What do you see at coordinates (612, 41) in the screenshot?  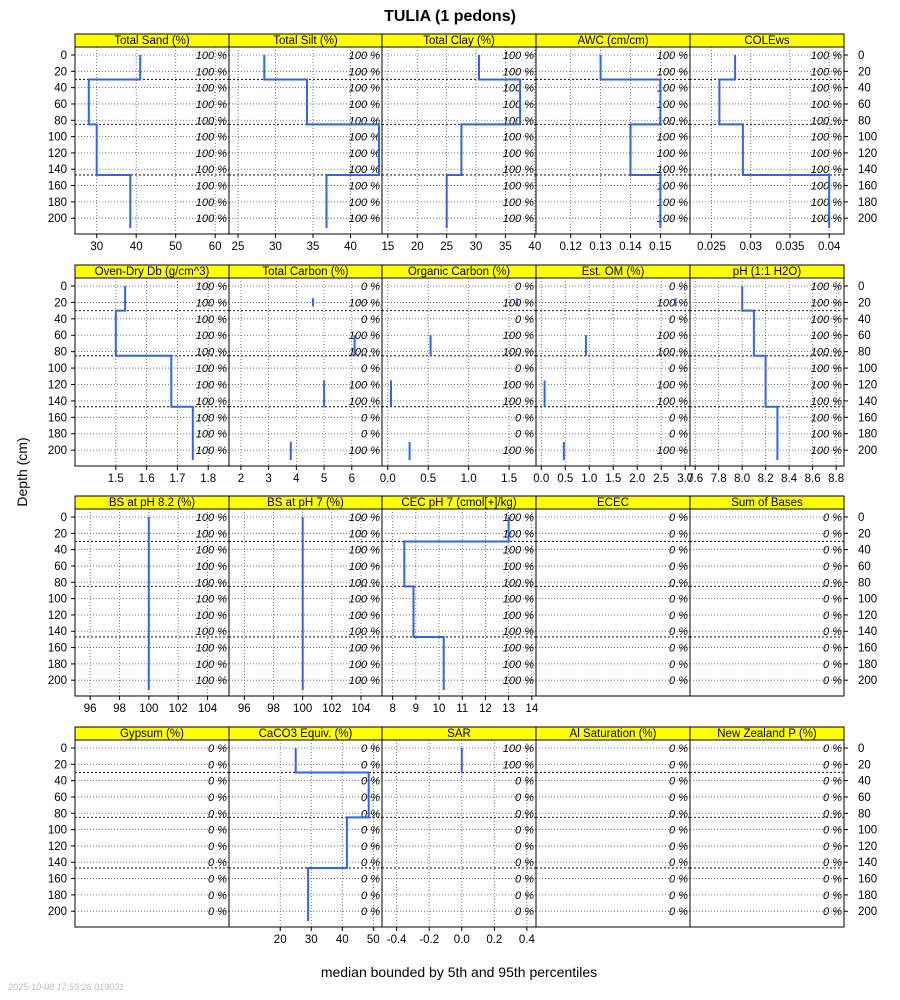 I see `panel-title: AWC (cm/cm)` at bounding box center [612, 41].